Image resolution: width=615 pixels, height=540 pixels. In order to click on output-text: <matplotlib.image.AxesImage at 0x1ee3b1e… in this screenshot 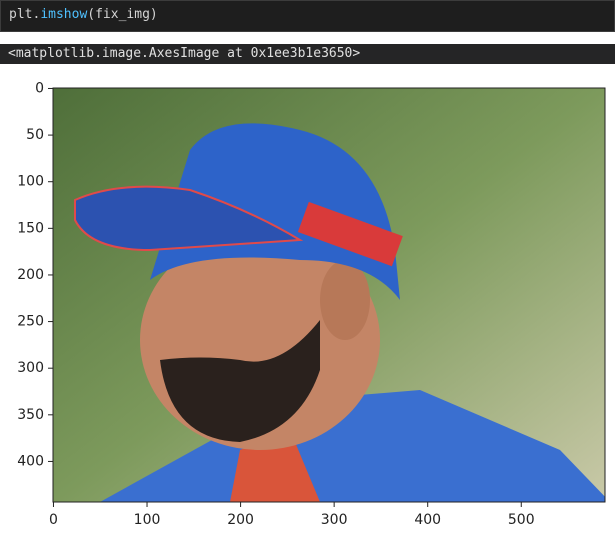, I will do `click(184, 53)`.